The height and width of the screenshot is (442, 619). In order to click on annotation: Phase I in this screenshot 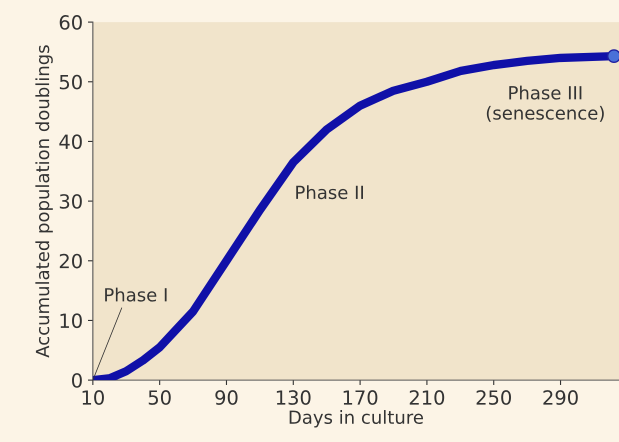, I will do `click(136, 295)`.